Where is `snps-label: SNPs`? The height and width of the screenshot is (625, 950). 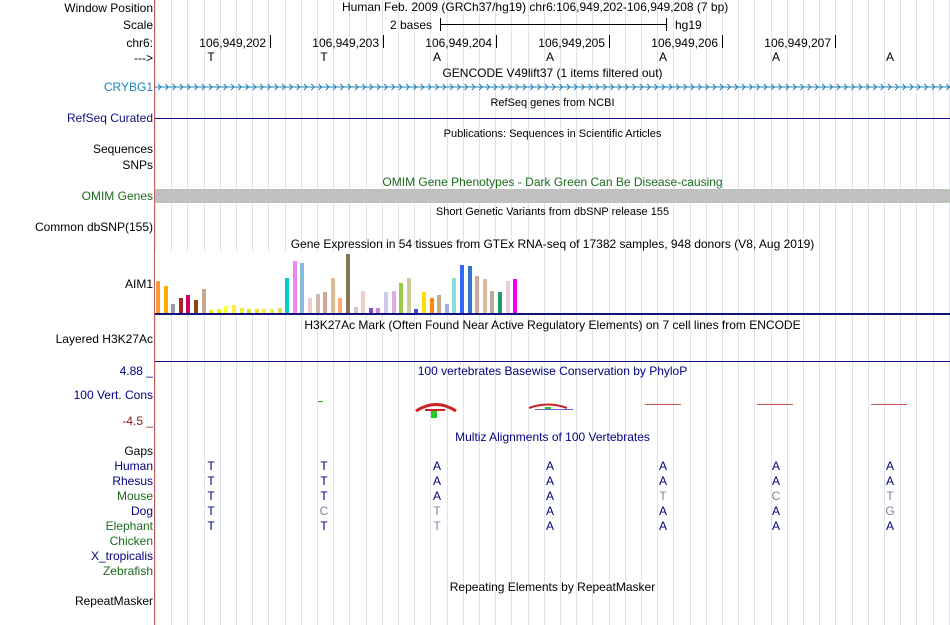 snps-label: SNPs is located at coordinates (137, 165).